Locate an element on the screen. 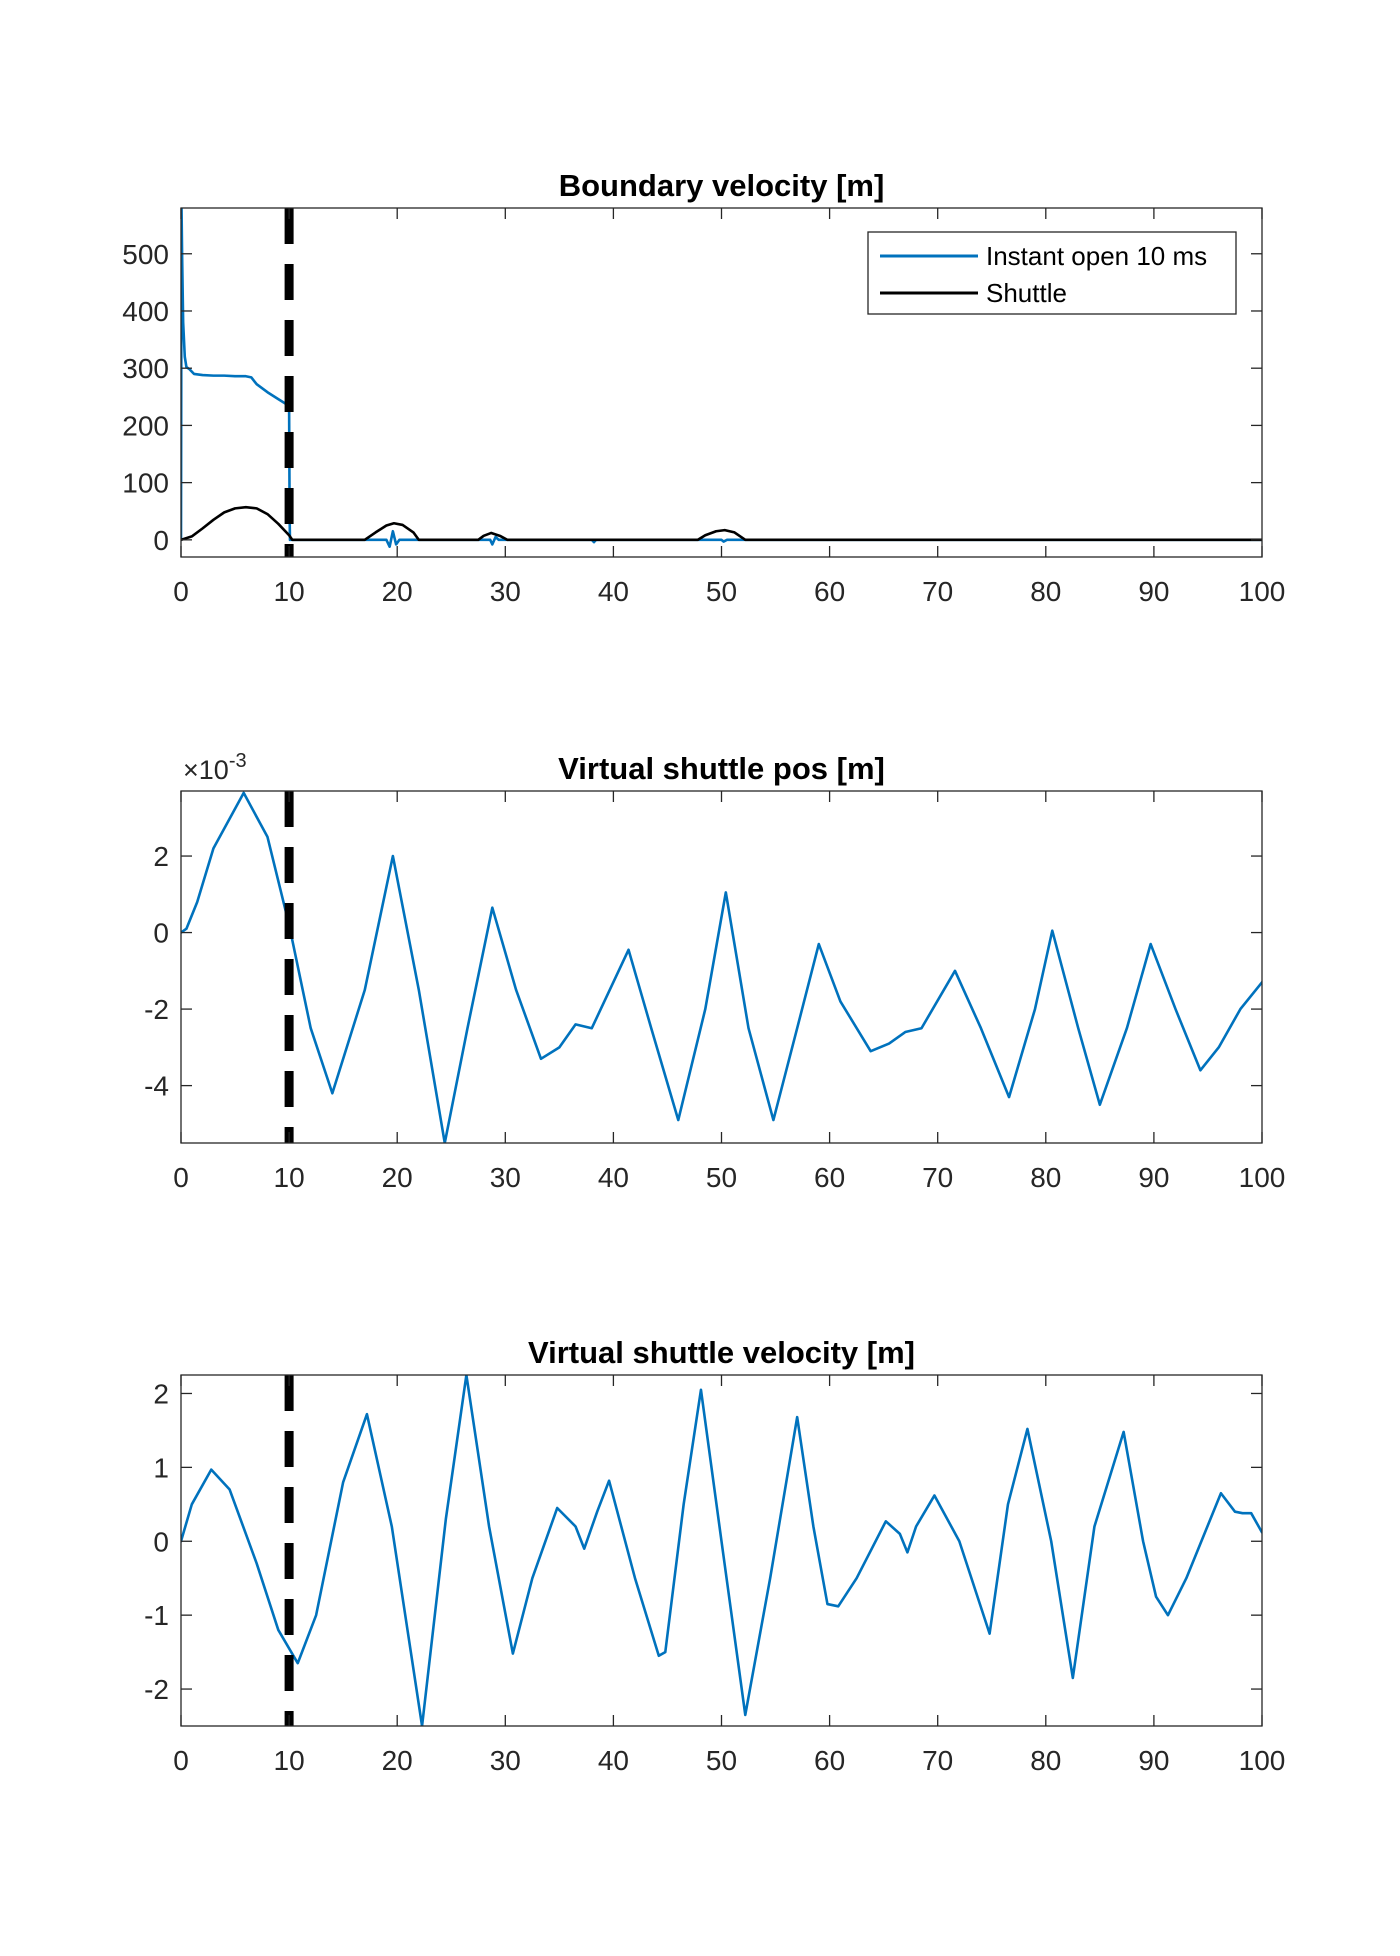 The image size is (1400, 1956). y-exponent-power: -3 is located at coordinates (238, 761).